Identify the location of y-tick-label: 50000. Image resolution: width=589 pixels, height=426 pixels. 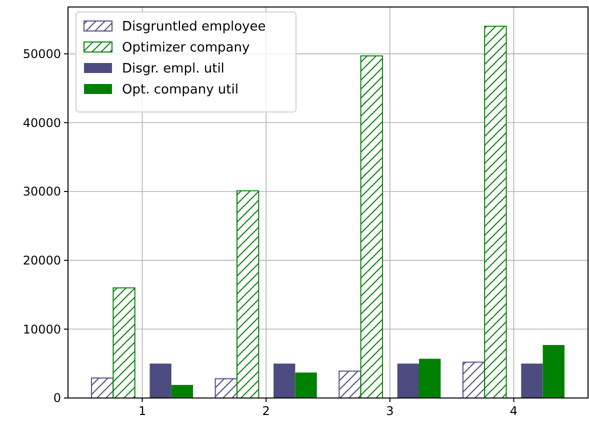
(41, 54).